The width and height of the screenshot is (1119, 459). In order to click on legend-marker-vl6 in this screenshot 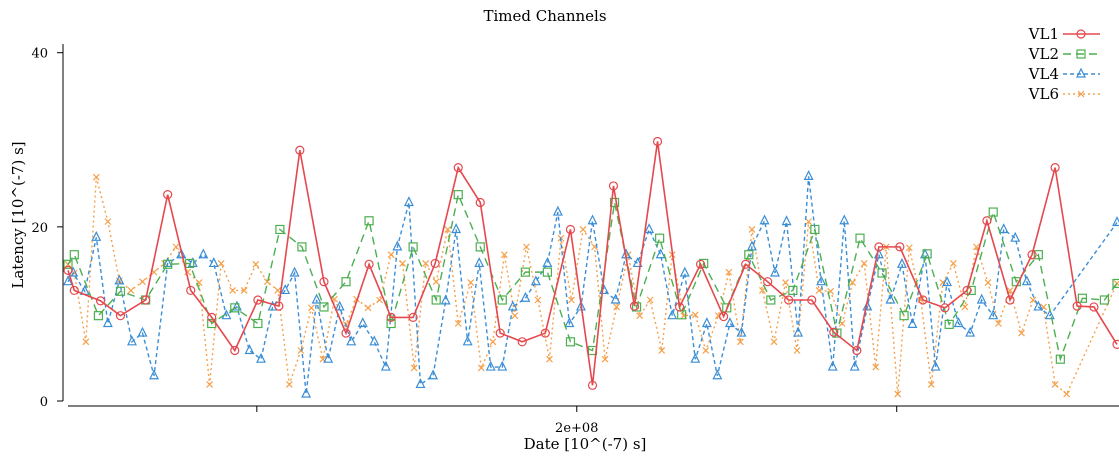, I will do `click(1081, 94)`.